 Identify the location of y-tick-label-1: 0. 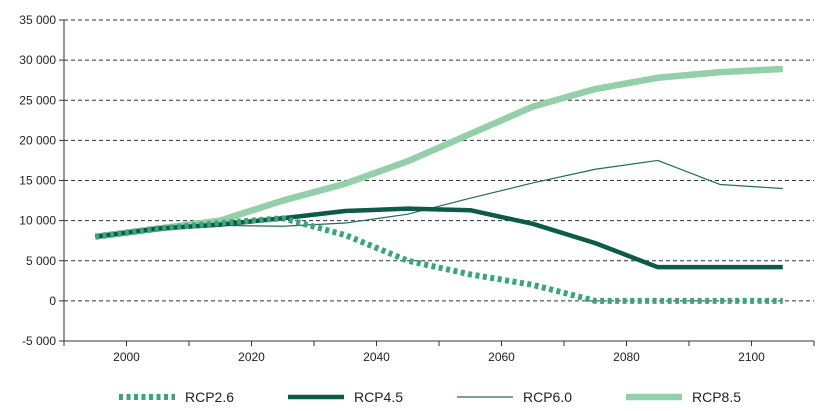
(52, 301).